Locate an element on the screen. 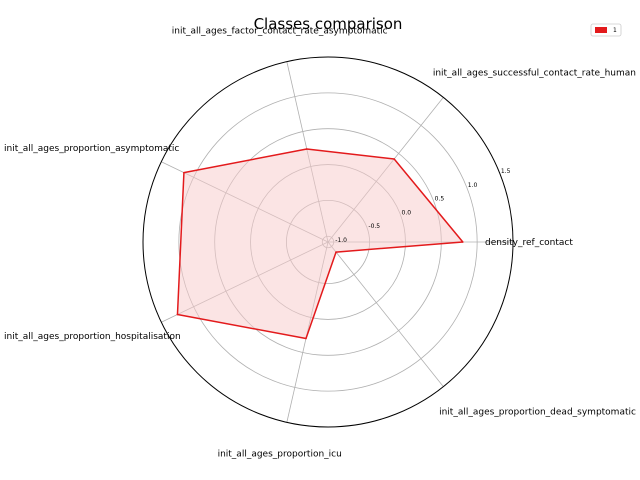 This screenshot has height=480, width=640. radial-tick-label: 0.5 is located at coordinates (440, 199).